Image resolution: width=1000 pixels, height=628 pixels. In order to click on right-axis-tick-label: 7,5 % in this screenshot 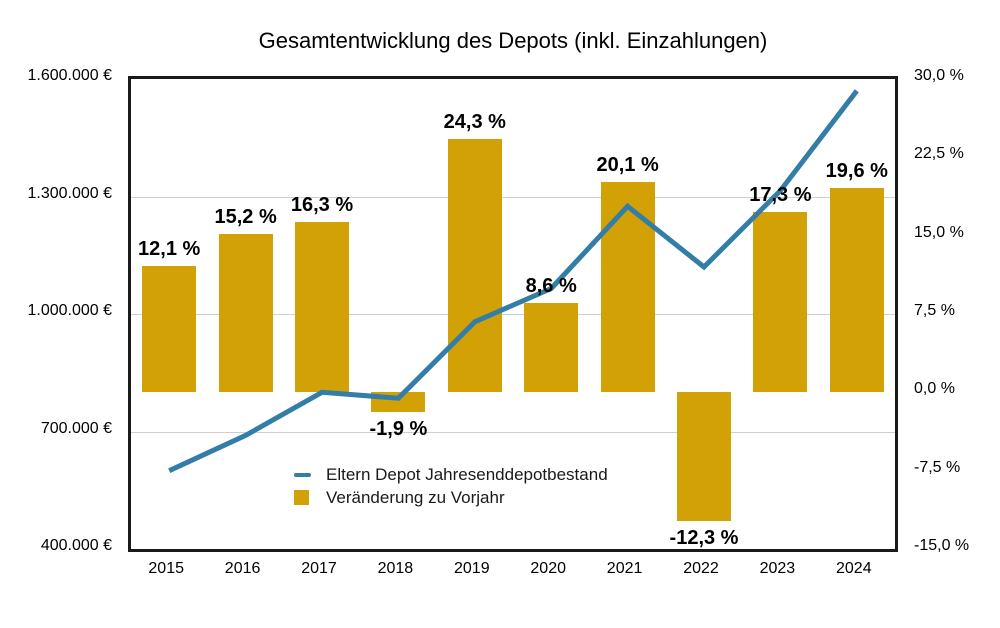, I will do `click(934, 310)`.